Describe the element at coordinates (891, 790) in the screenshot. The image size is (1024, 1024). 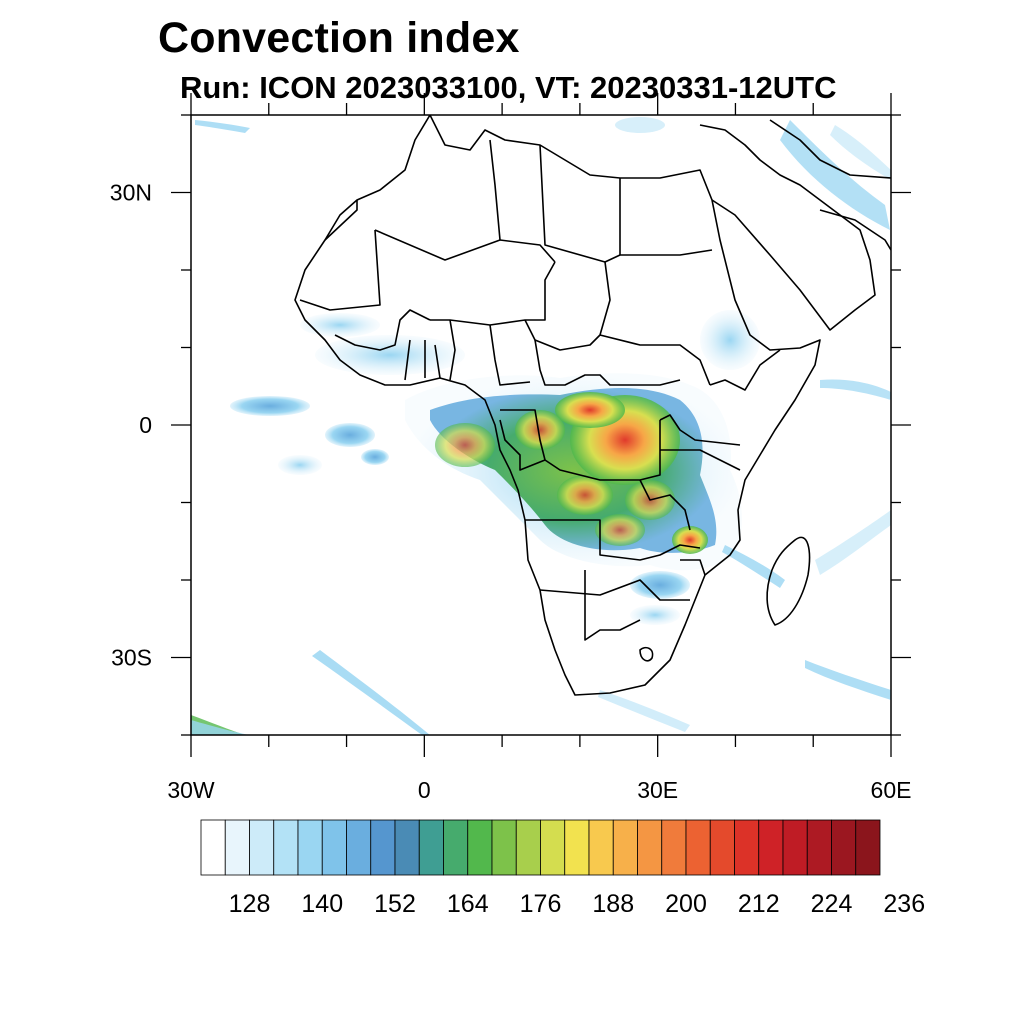
I see `x-tick-label: 60E` at that location.